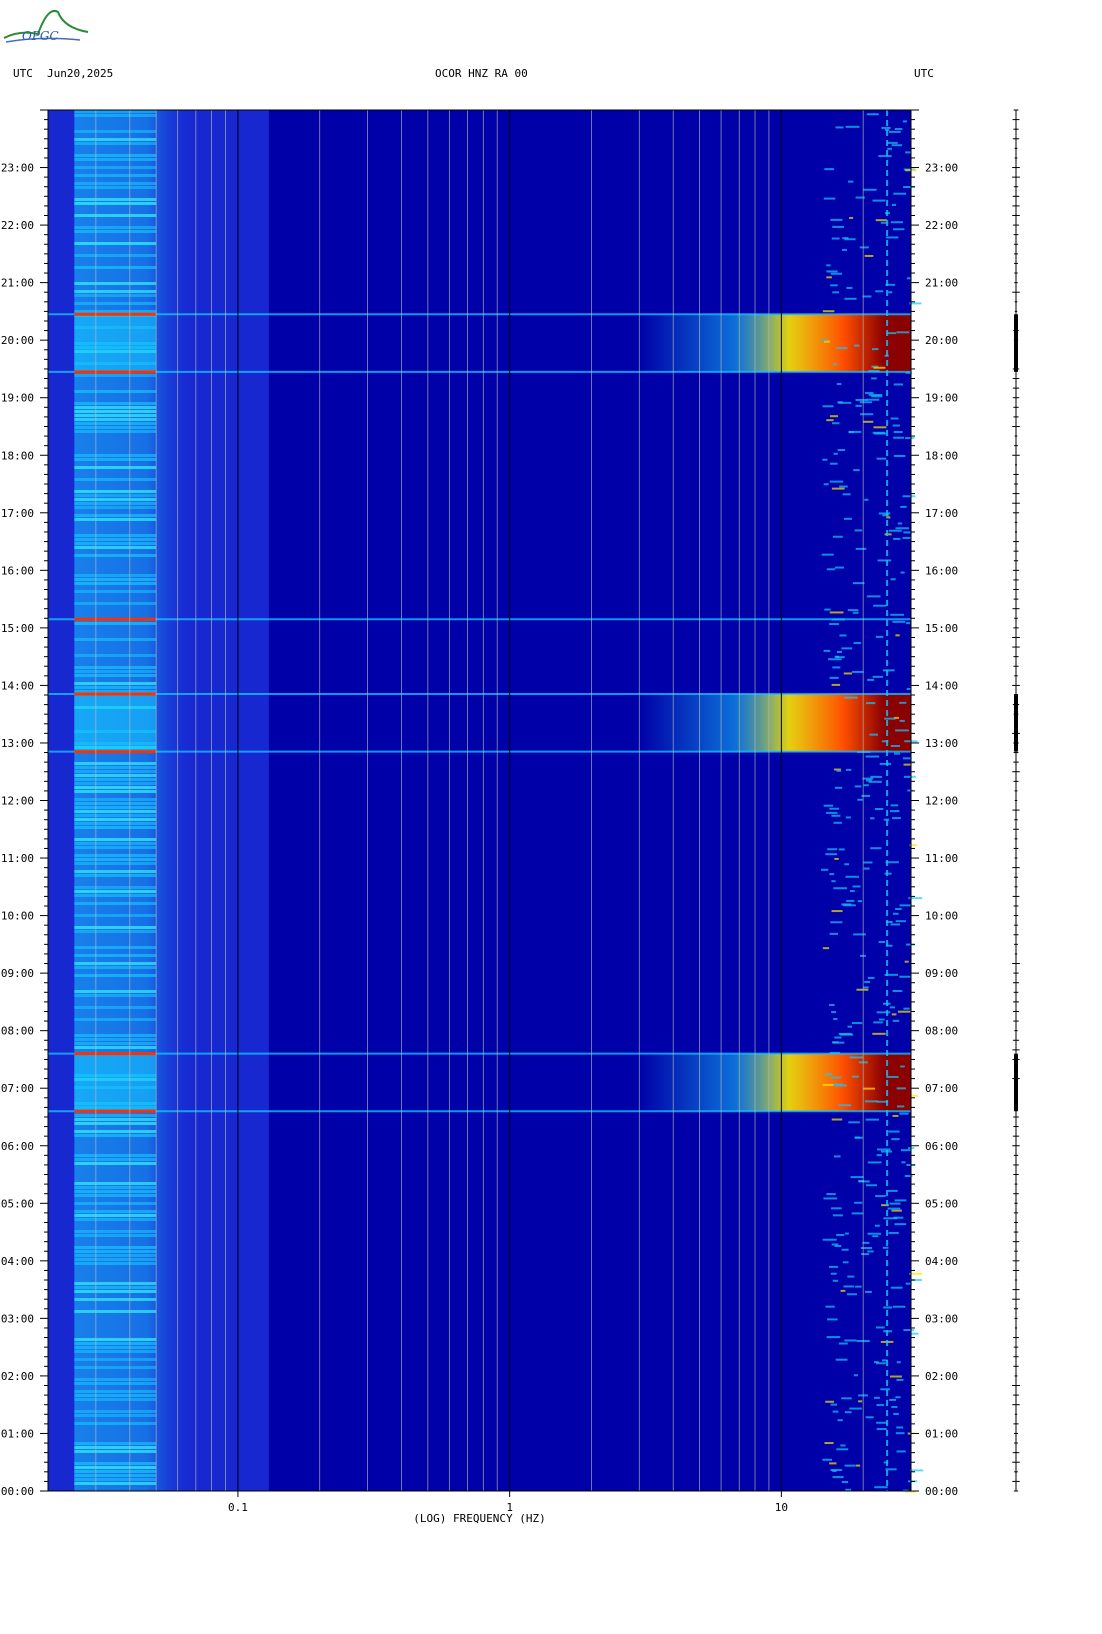 This screenshot has height=1634, width=1102. I want to click on y-tick-label-right: 03:00, so click(941, 1318).